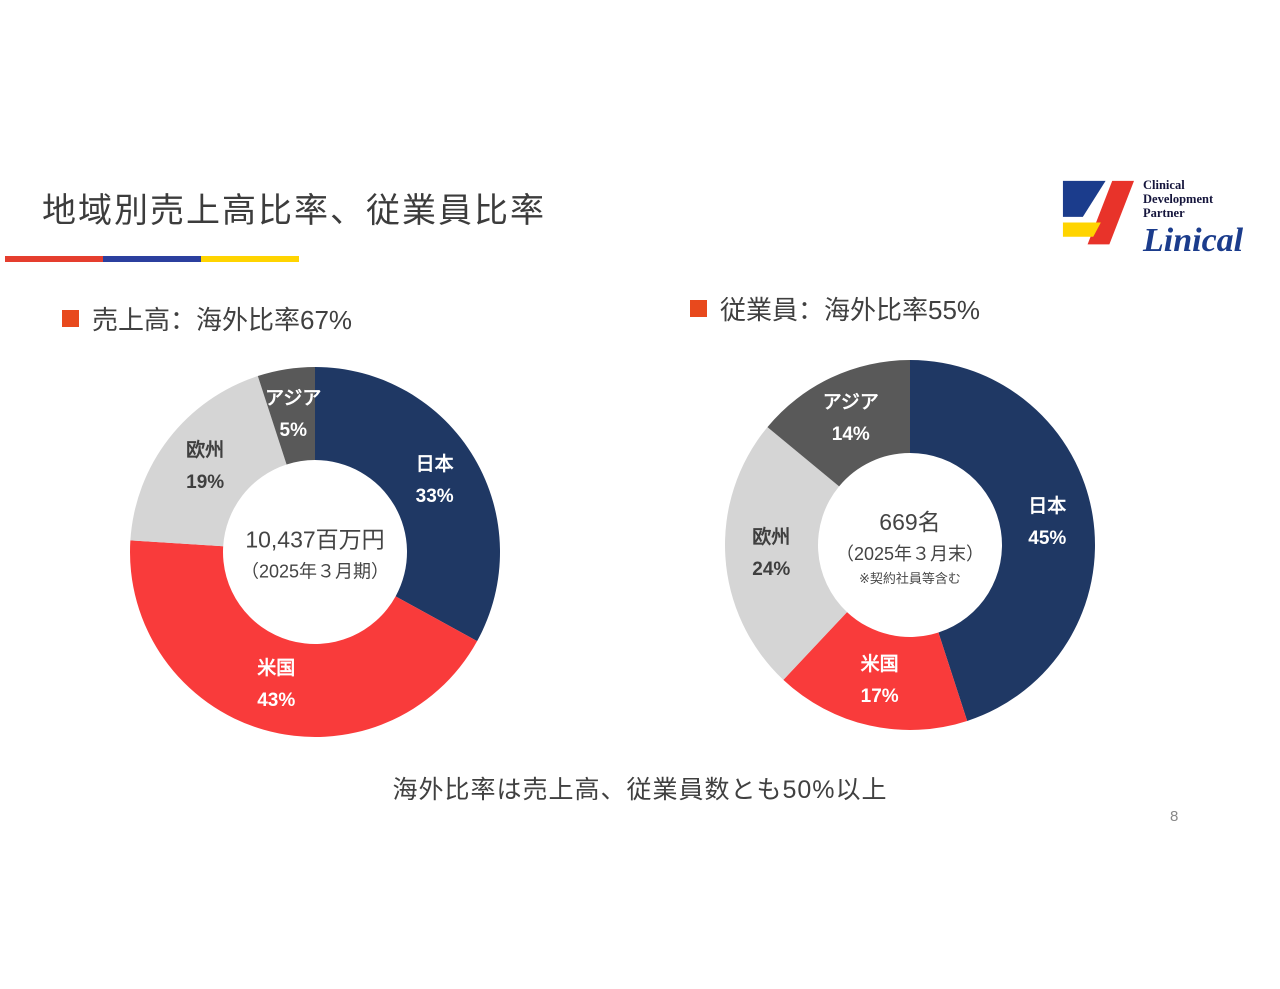 The image size is (1280, 989). I want to click on logo-tagline-line-1: Clinical, so click(1164, 185).